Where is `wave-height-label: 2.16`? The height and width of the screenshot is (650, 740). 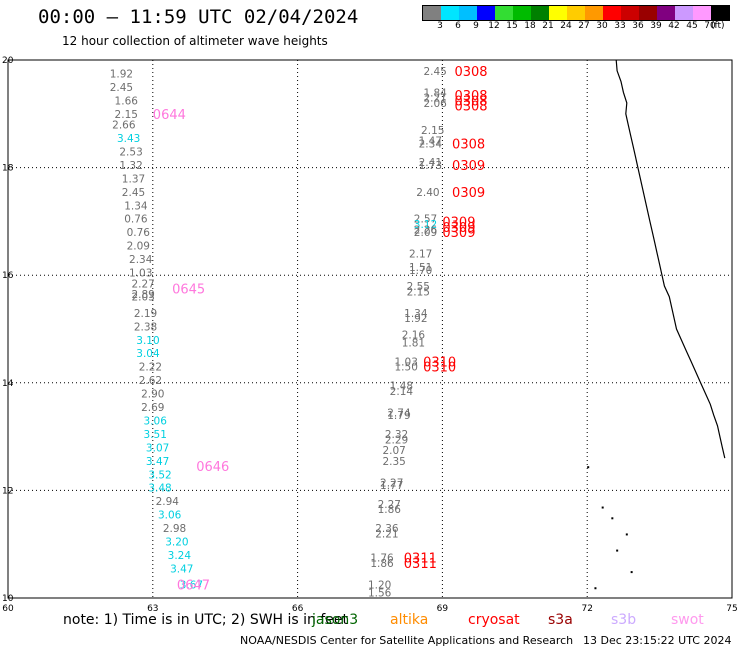 wave-height-label: 2.16 is located at coordinates (414, 335).